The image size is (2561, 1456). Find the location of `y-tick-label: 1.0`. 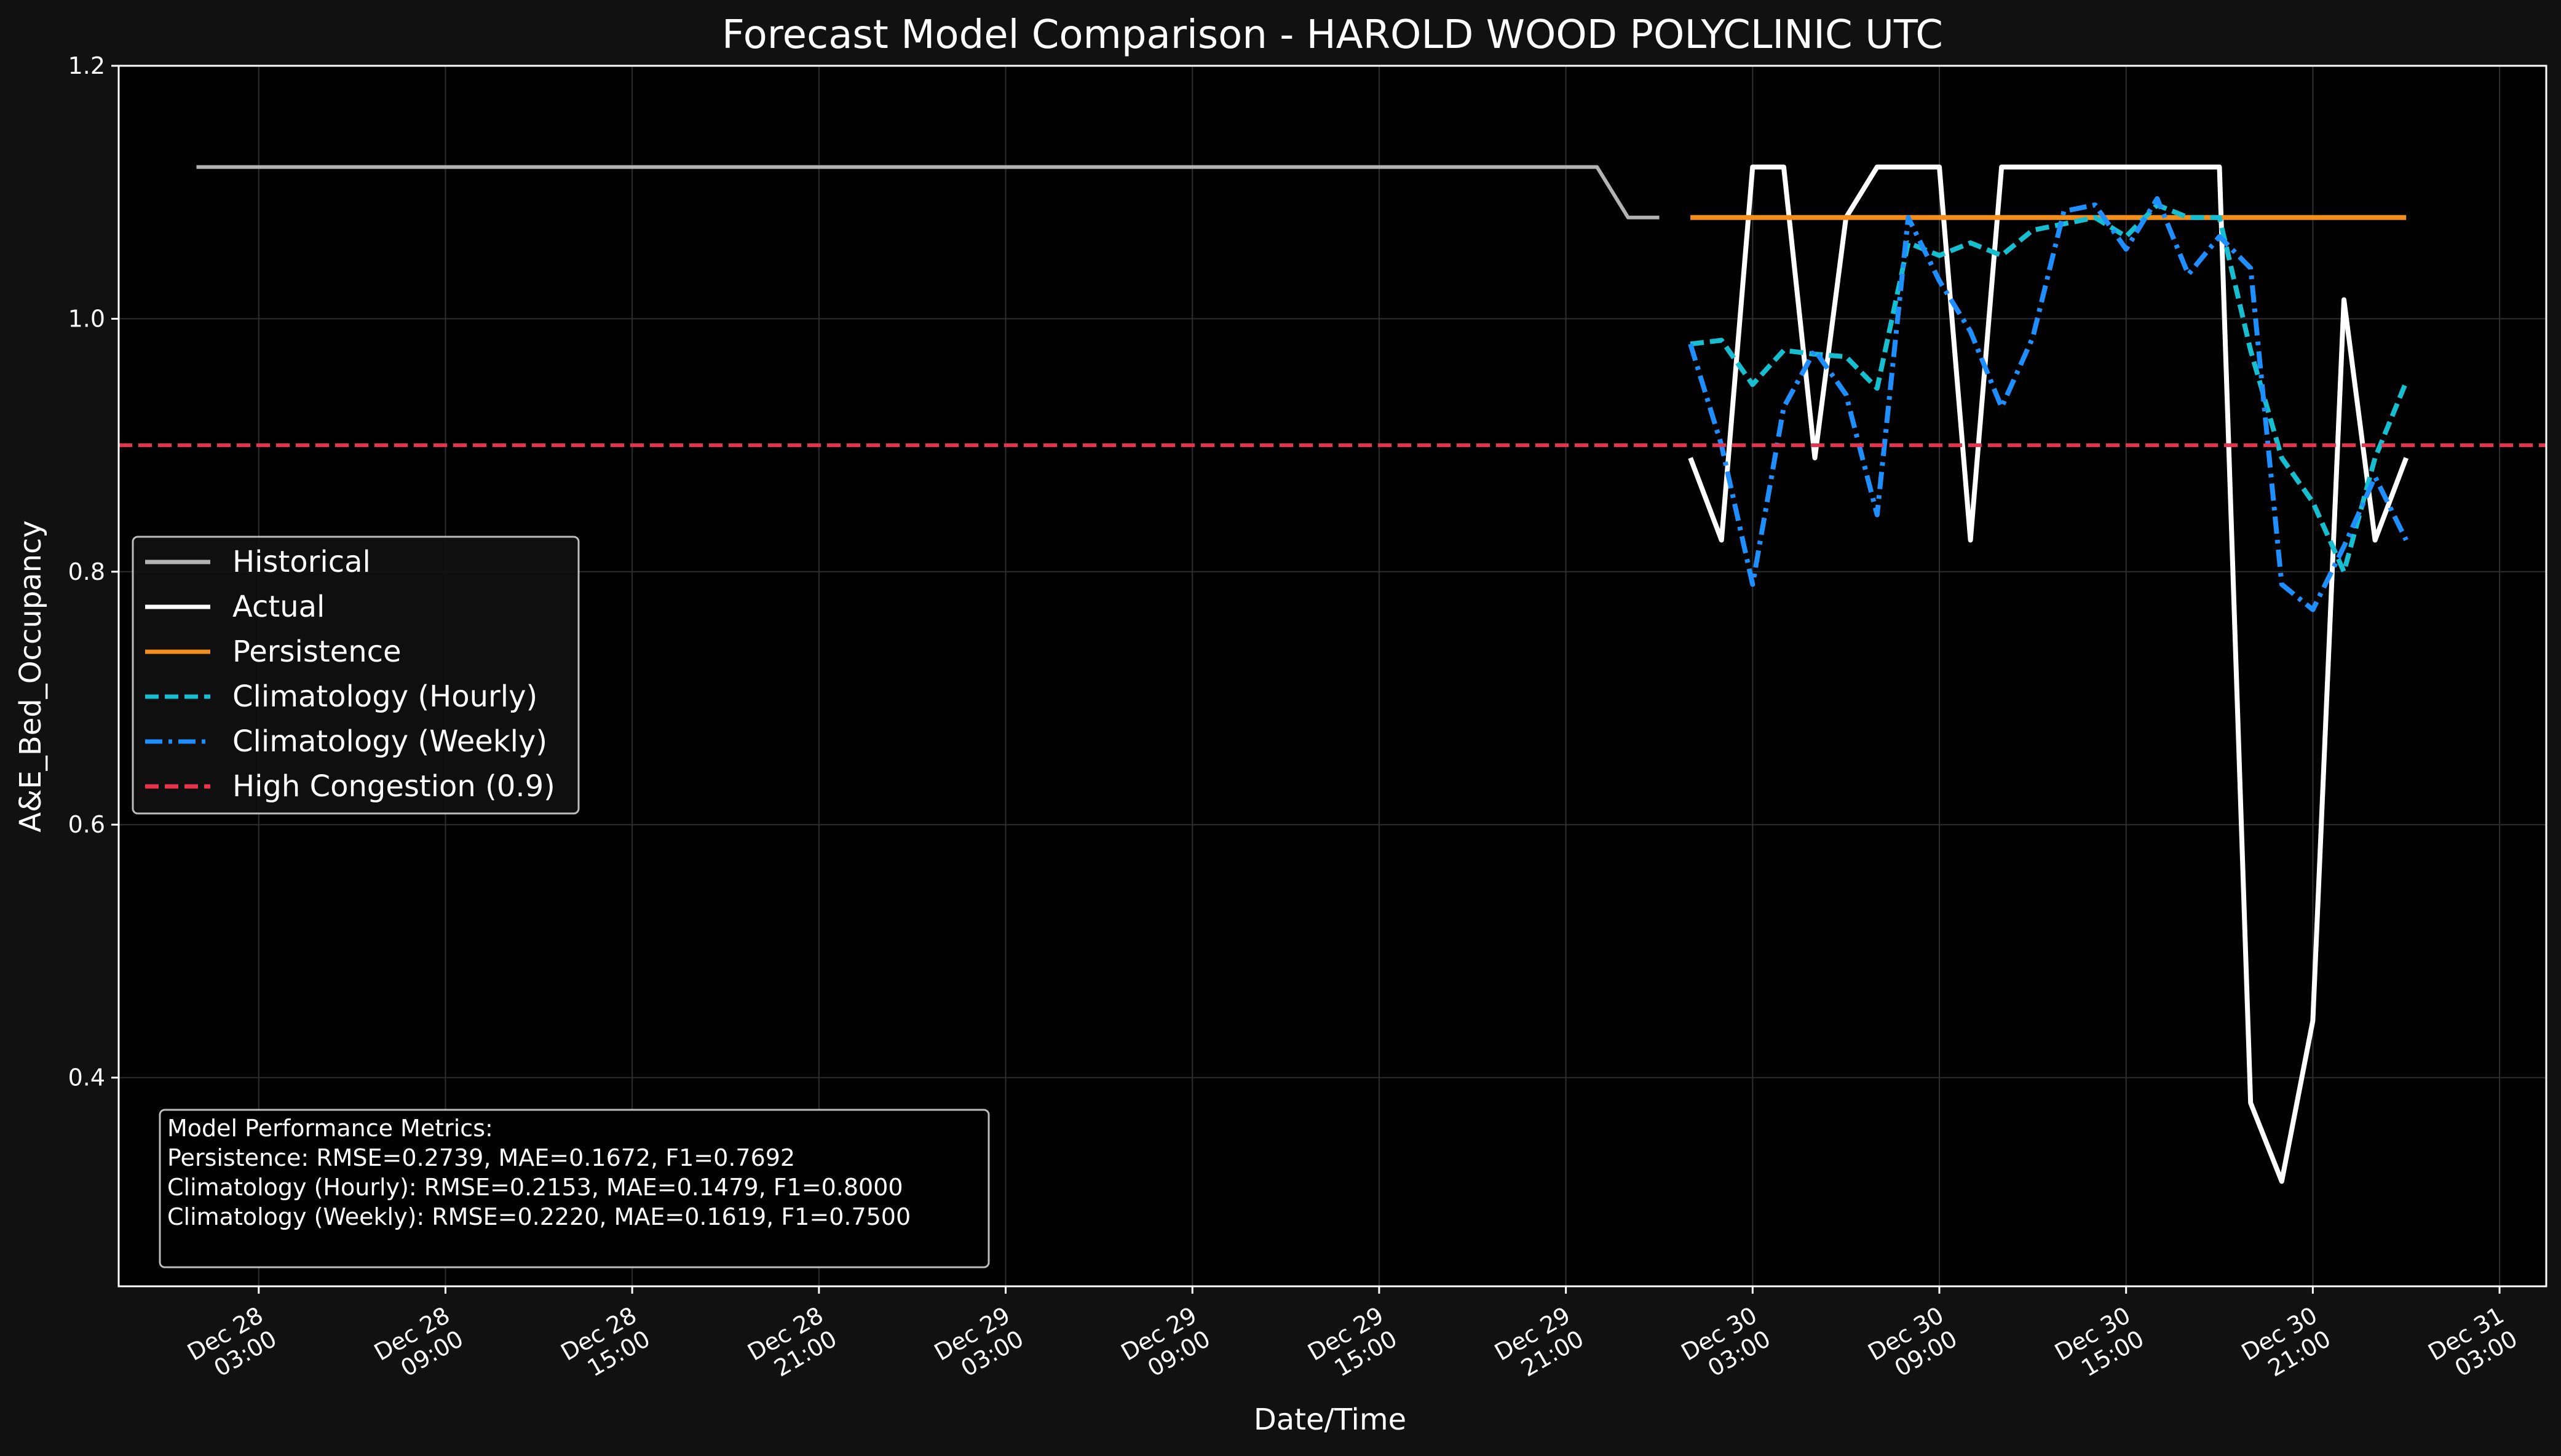

y-tick-label: 1.0 is located at coordinates (86, 318).